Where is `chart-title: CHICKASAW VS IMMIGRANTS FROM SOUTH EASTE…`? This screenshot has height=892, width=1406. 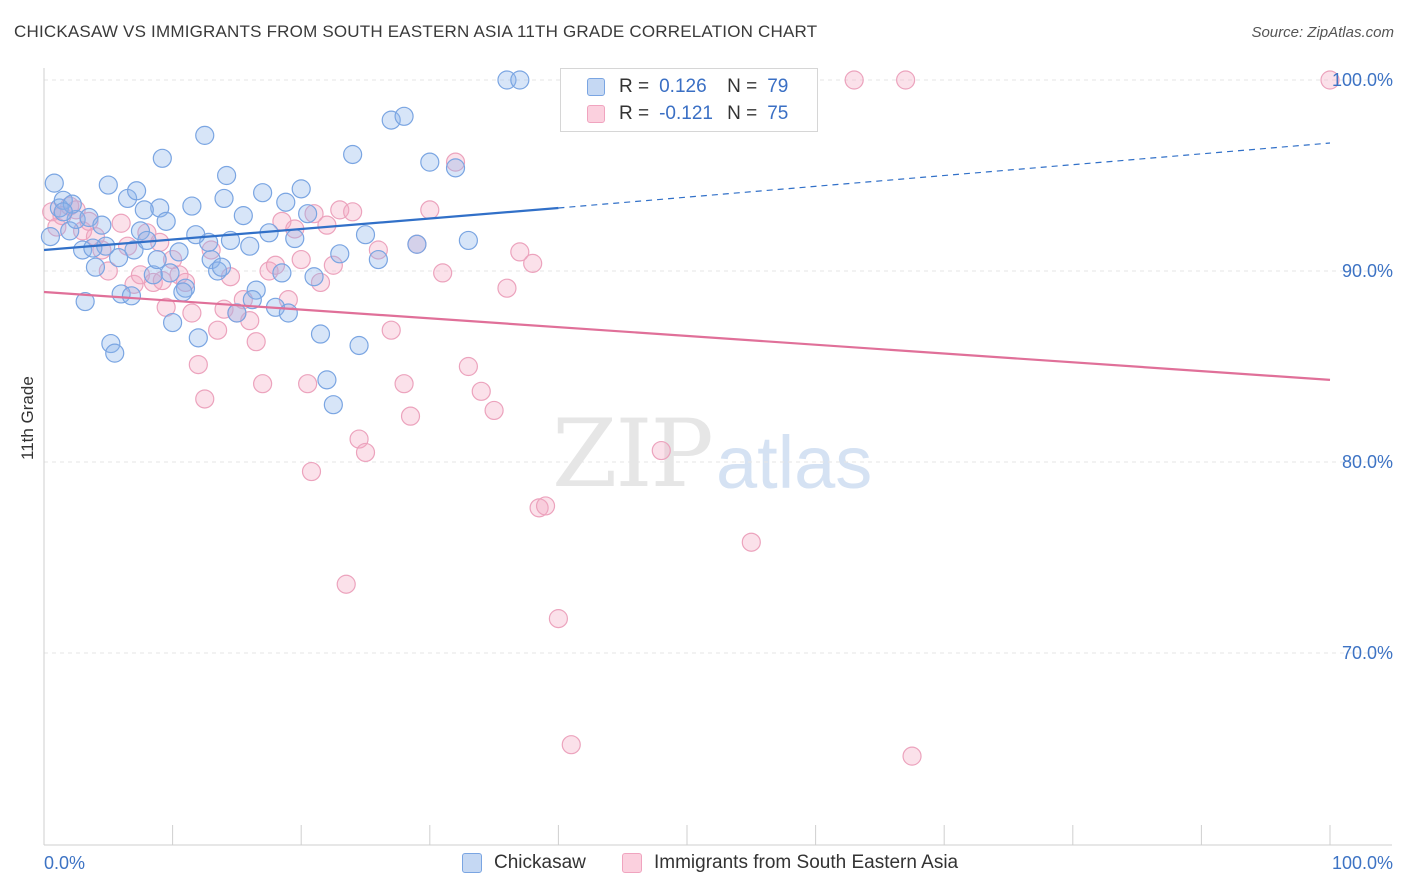
chart-title: CHICKASAW VS IMMIGRANTS FROM SOUTH EASTE… is located at coordinates (416, 31).